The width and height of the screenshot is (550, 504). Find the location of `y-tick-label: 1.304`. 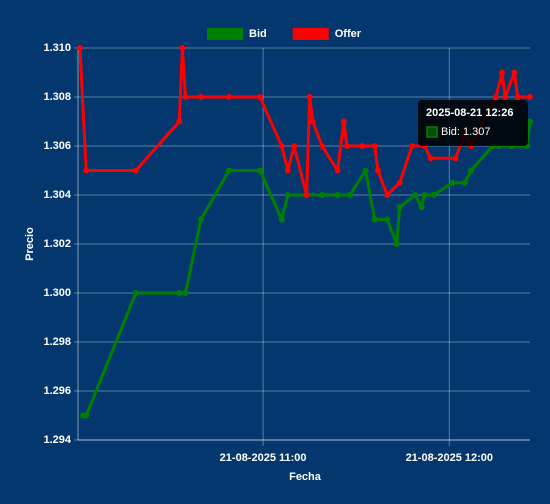

y-tick-label: 1.304 is located at coordinates (57, 195).